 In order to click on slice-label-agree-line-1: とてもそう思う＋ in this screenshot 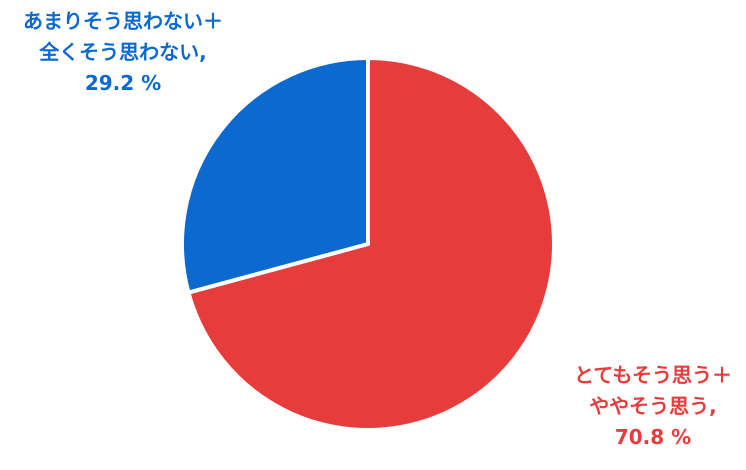, I will do `click(653, 375)`.